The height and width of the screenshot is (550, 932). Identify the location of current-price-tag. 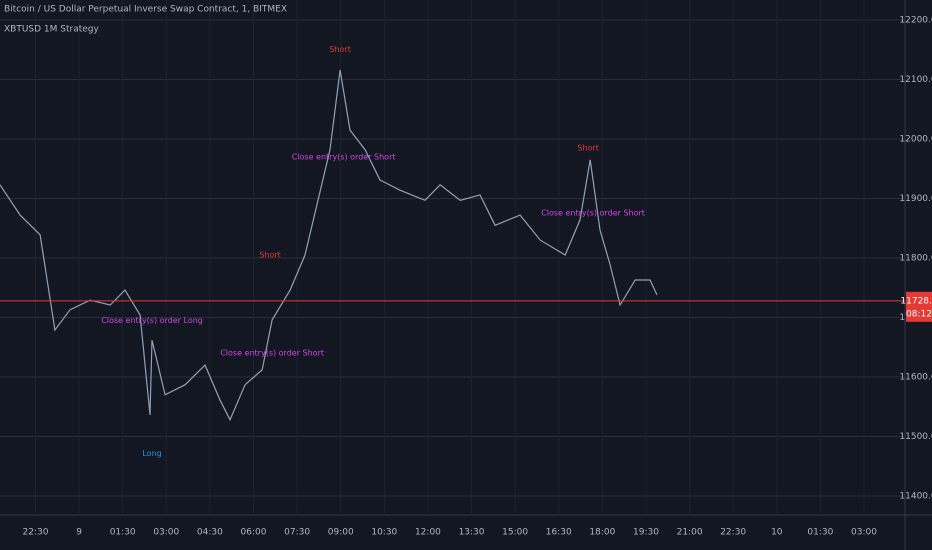
(919, 306).